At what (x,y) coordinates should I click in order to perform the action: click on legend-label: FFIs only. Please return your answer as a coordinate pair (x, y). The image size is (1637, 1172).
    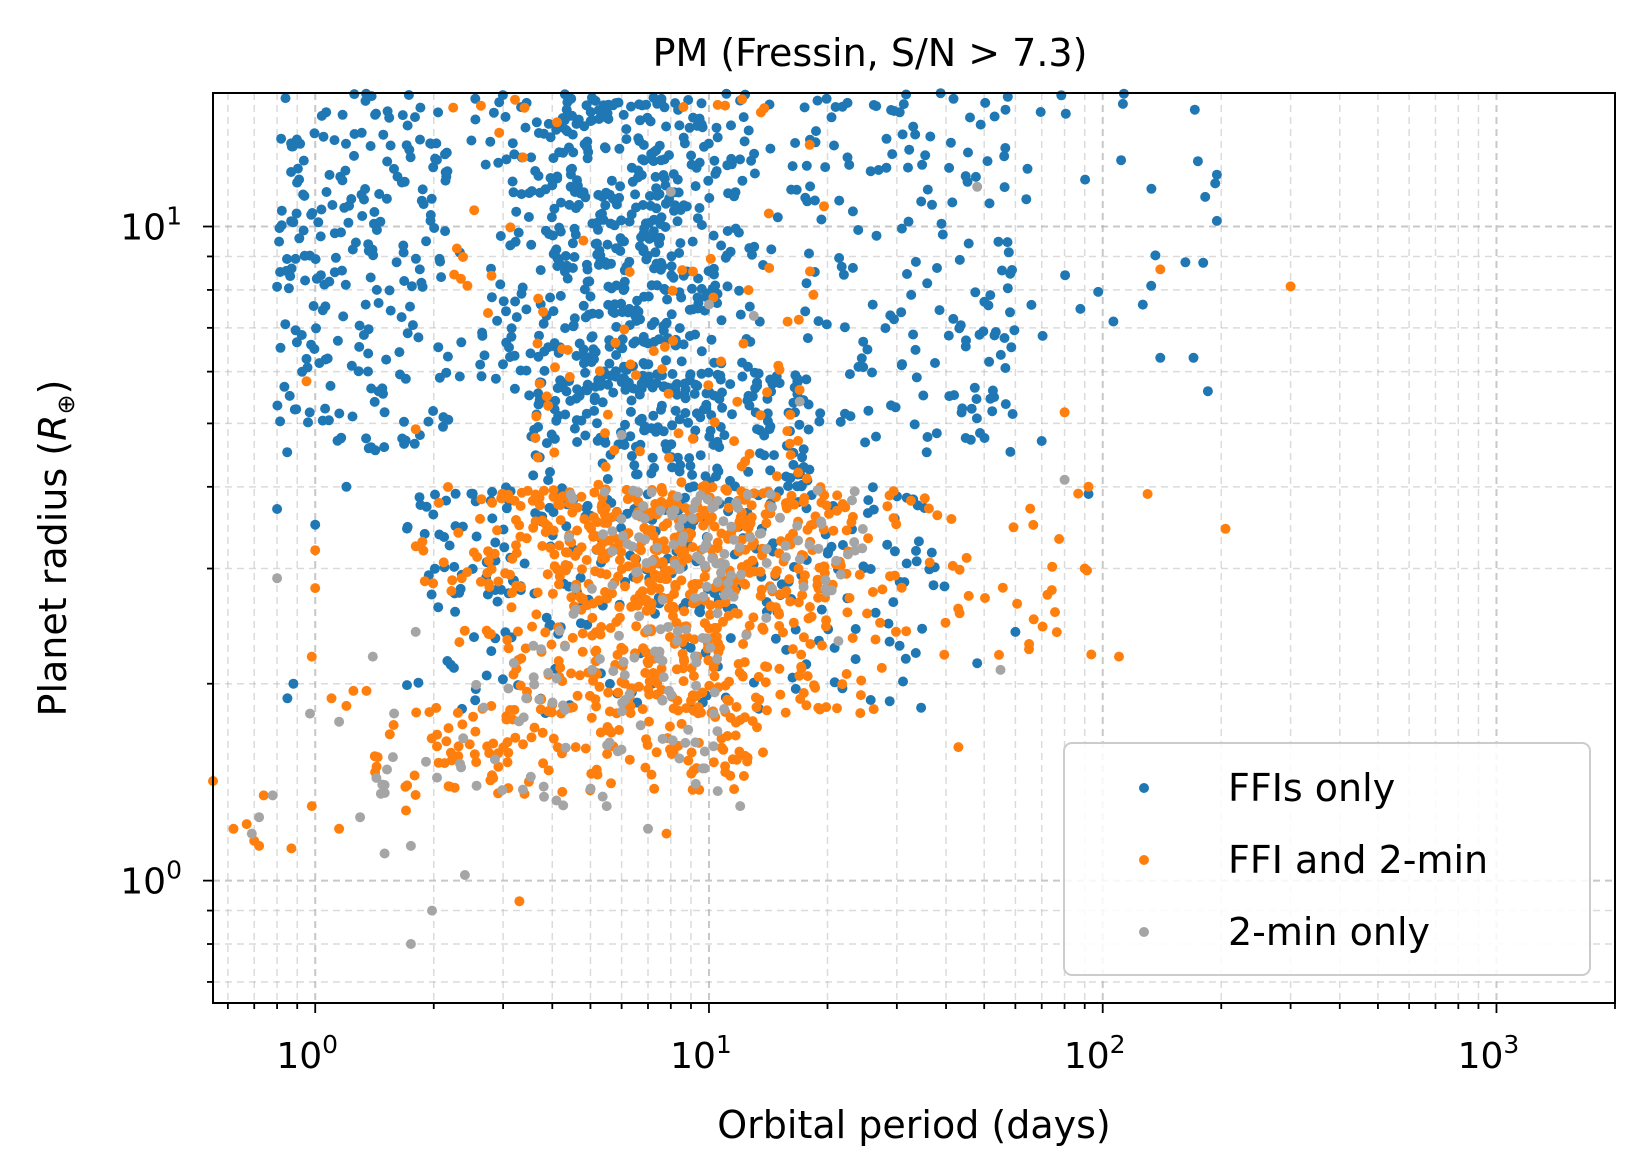
    Looking at the image, I should click on (1311, 788).